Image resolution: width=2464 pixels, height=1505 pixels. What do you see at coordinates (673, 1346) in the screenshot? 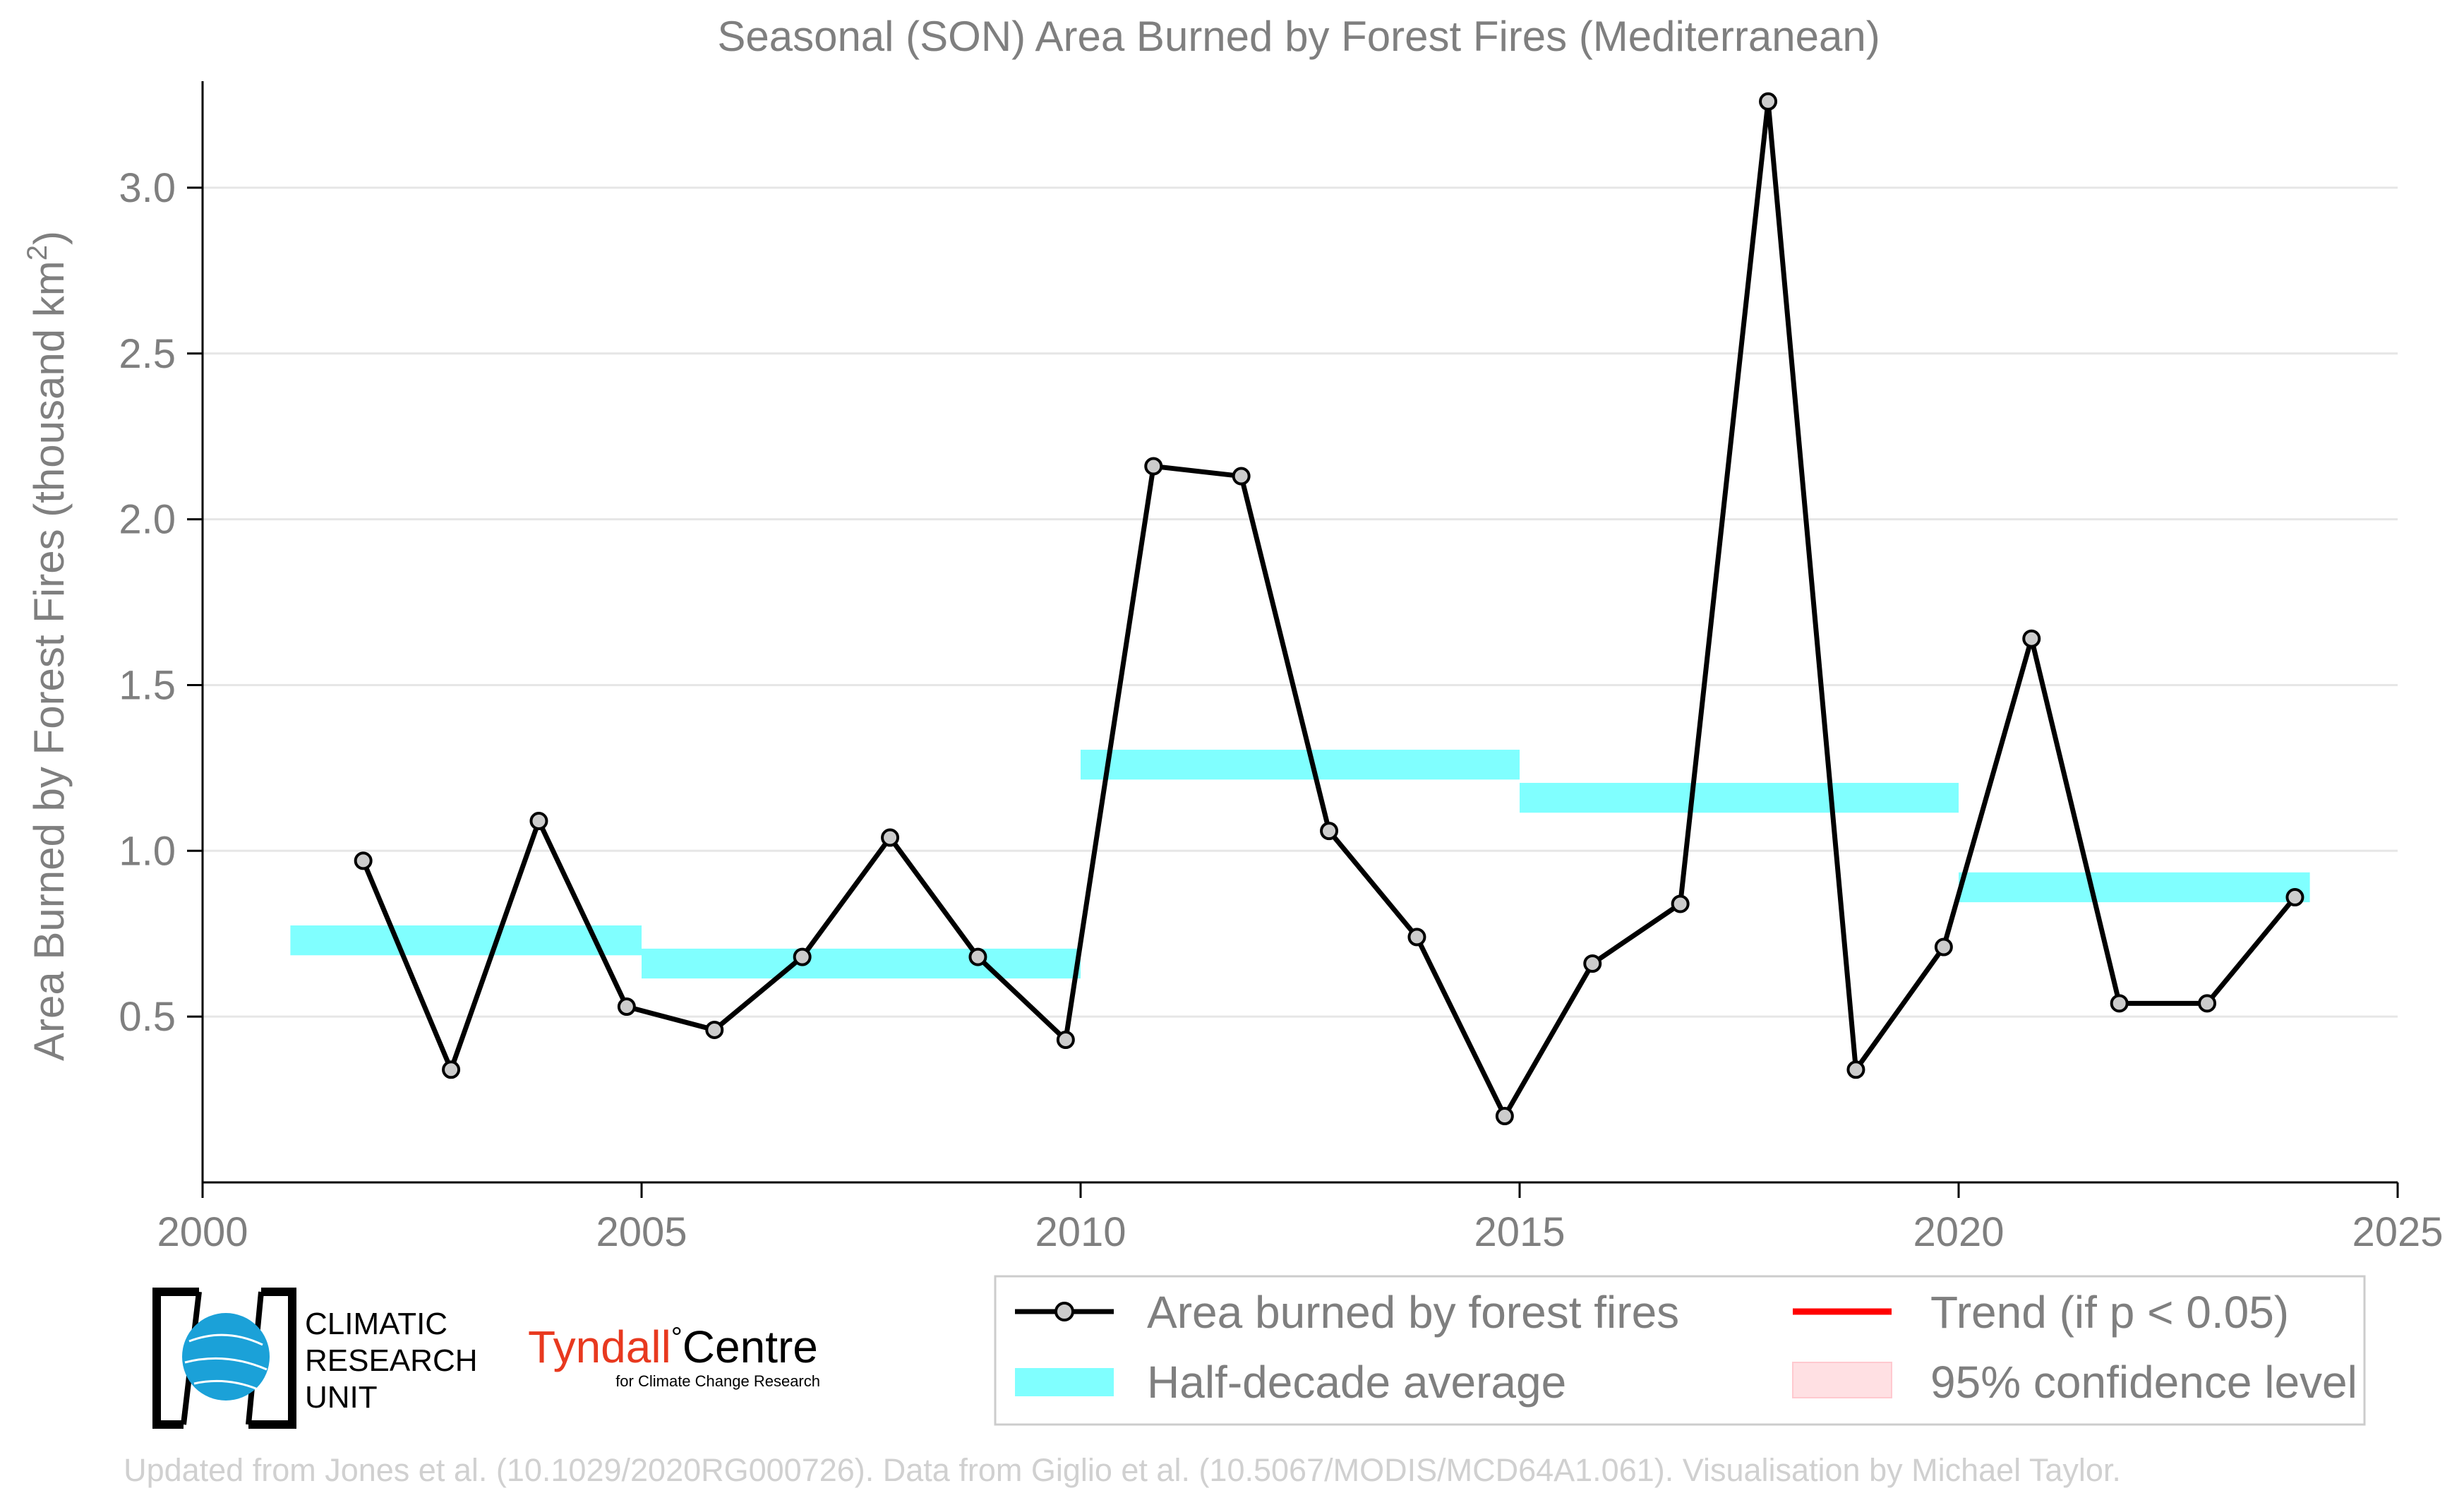
I see `tyndall-name: Tyndall°Centre` at bounding box center [673, 1346].